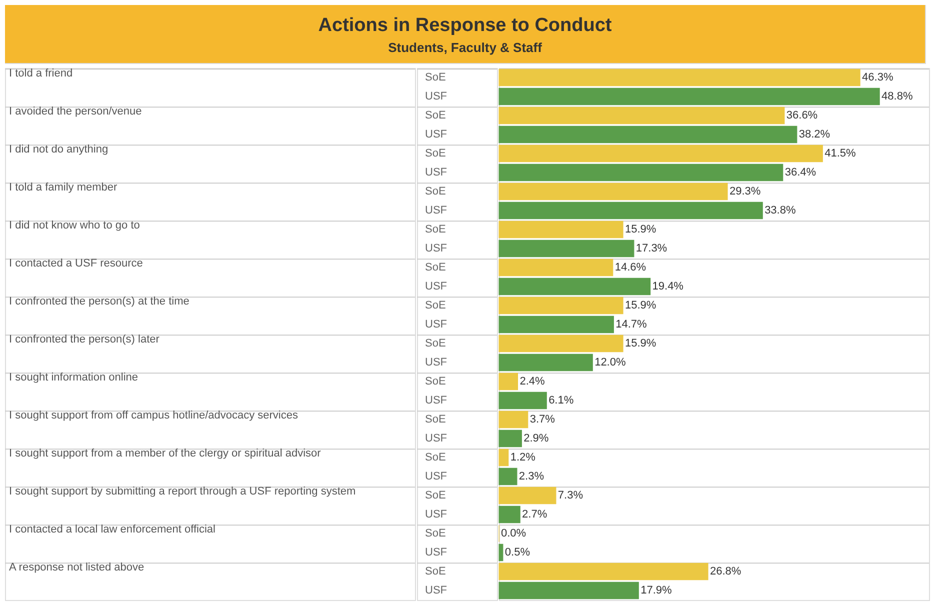  Describe the element at coordinates (533, 382) in the screenshot. I see `data-label: 2.4%` at that location.